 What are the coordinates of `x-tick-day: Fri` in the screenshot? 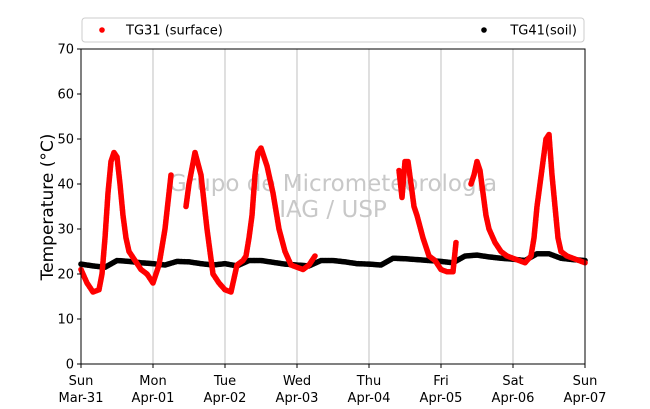 It's located at (441, 381).